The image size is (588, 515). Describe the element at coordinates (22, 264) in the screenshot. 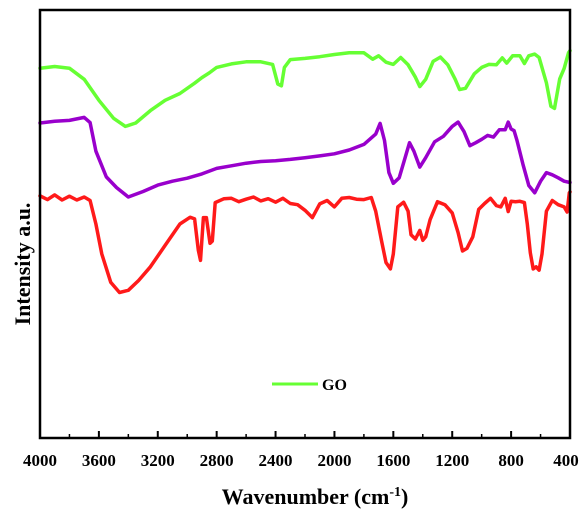

I see `y-axis-label: Intensity a.u.` at that location.